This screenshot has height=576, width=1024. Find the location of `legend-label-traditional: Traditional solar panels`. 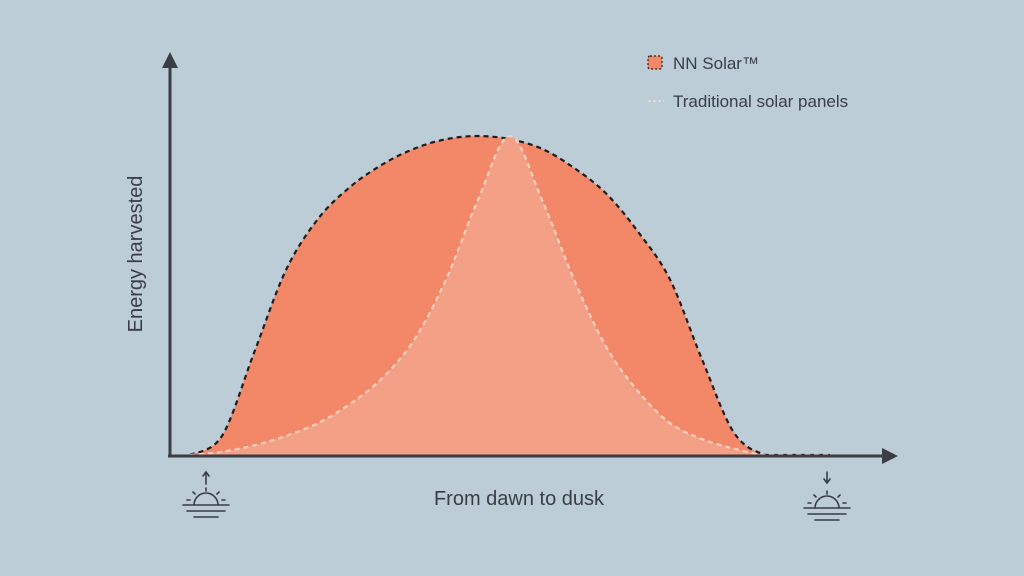

legend-label-traditional: Traditional solar panels is located at coordinates (760, 101).